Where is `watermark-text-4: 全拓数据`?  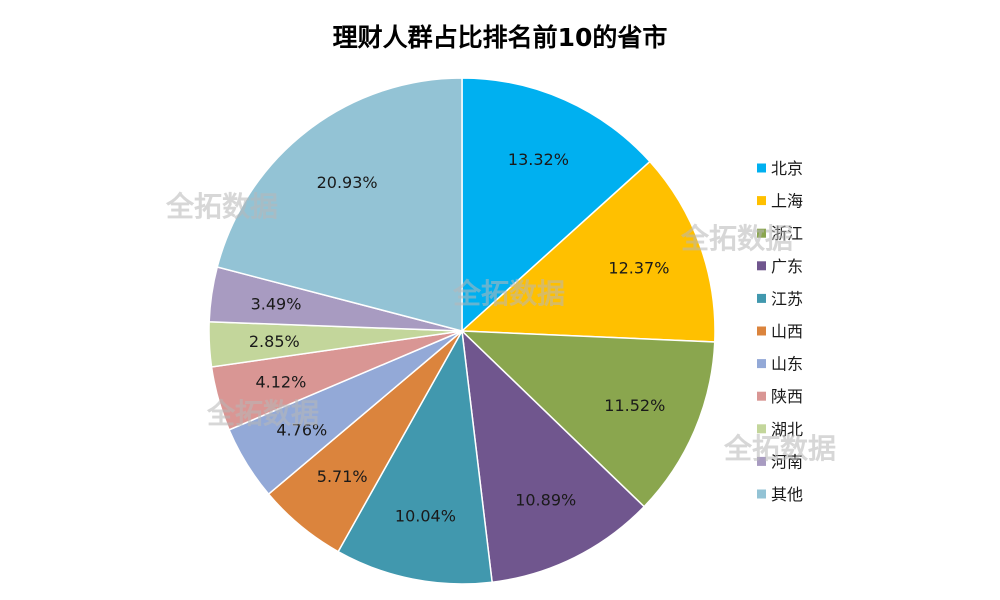
watermark-text-4: 全拓数据 is located at coordinates (779, 448).